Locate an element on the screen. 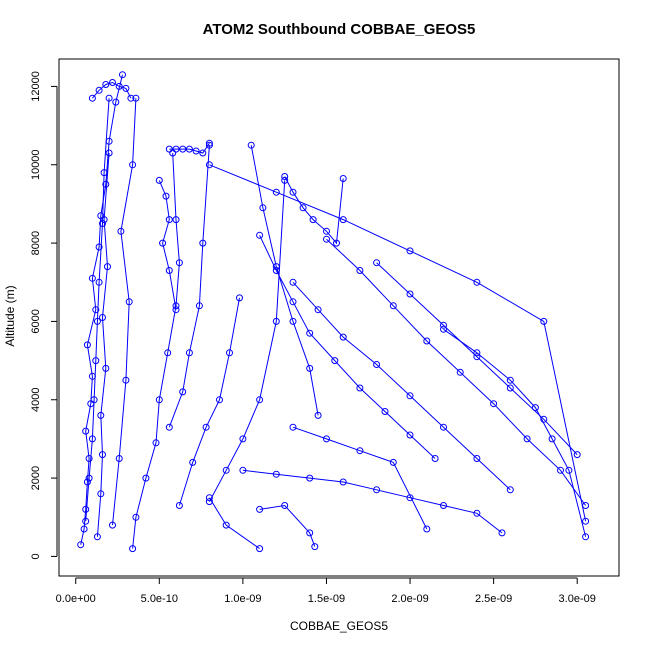 This screenshot has width=650, height=650. x-tick-label: 1.0e-09 is located at coordinates (242, 599).